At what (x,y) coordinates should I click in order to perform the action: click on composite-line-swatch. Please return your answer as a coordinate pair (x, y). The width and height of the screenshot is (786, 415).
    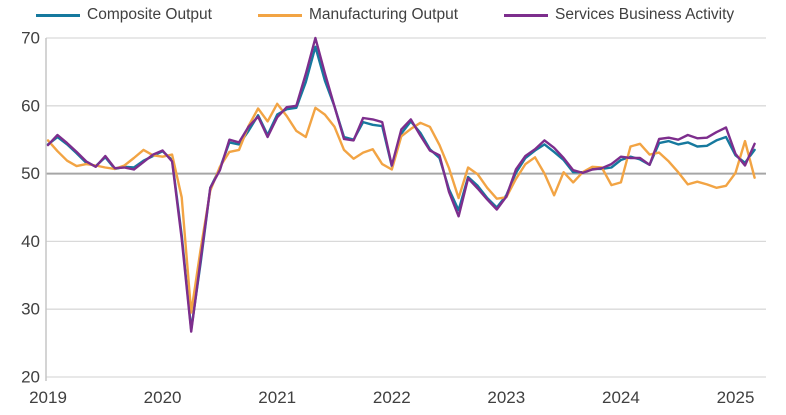
    Looking at the image, I should click on (58, 15).